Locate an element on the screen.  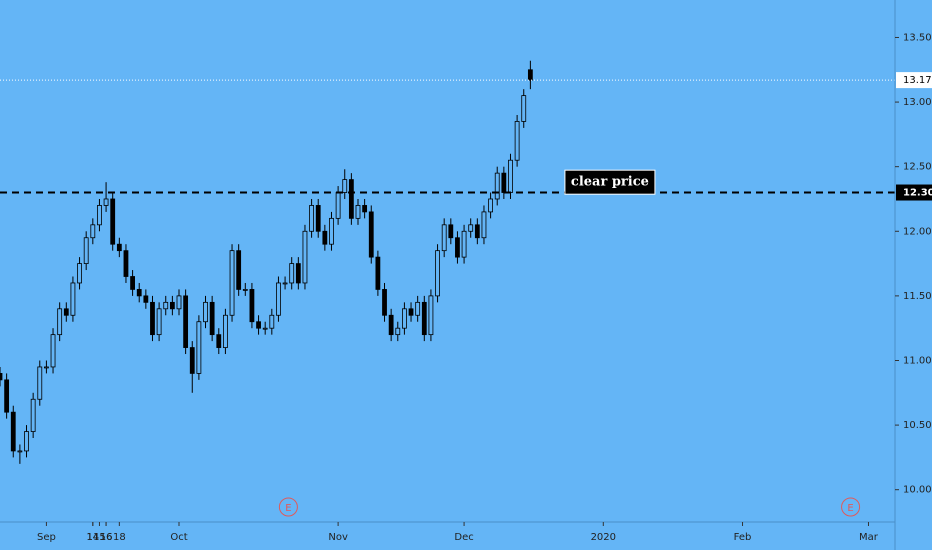
annotation-box is located at coordinates (610, 182).